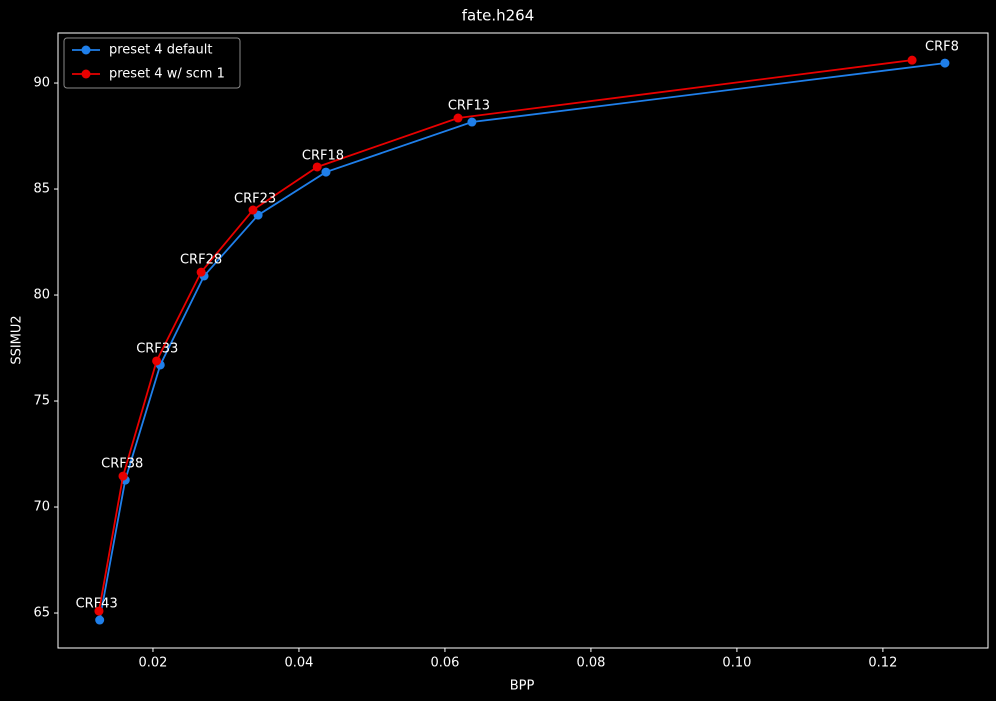 The height and width of the screenshot is (701, 996). What do you see at coordinates (201, 259) in the screenshot?
I see `annotation: CRF28` at bounding box center [201, 259].